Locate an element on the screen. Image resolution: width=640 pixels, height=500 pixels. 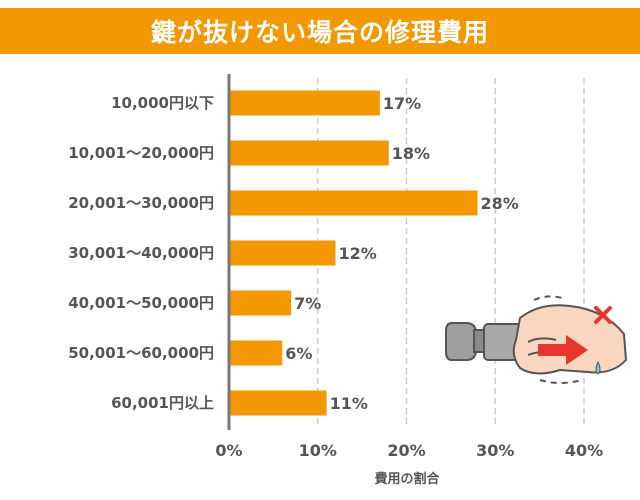
value-label: 18% is located at coordinates (411, 153).